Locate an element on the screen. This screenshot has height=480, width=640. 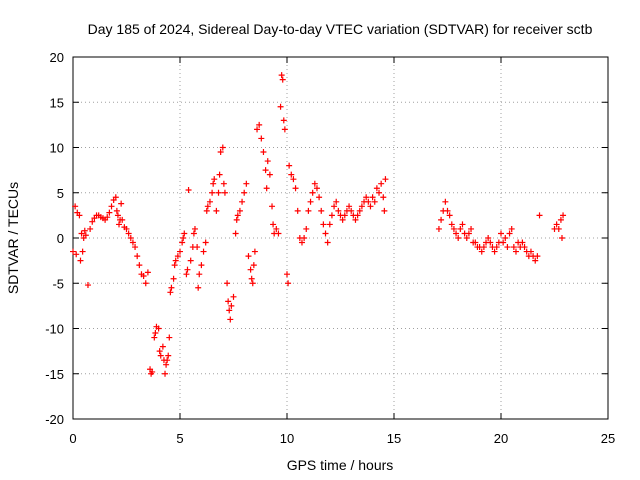
y-axis-label: SDTVAR / TECUs is located at coordinates (13, 238).